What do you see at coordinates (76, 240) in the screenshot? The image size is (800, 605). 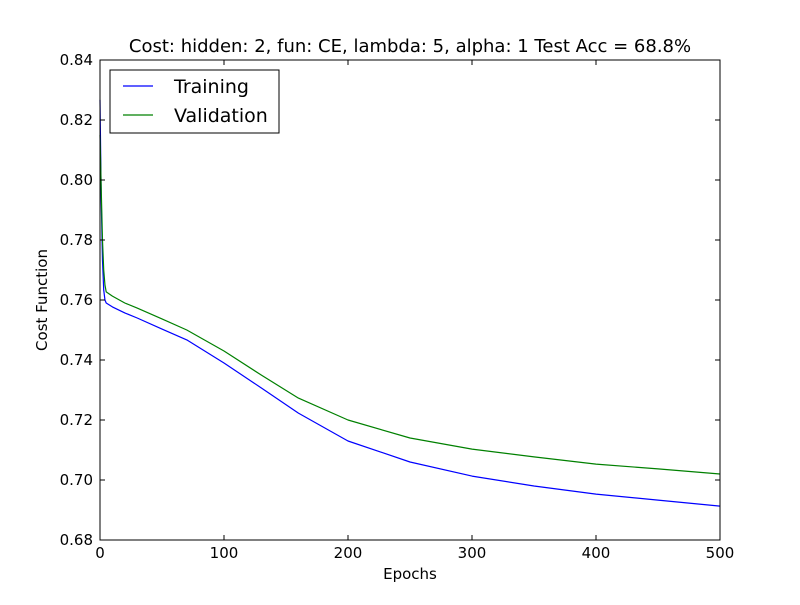 I see `y-tick-label: 0.78` at bounding box center [76, 240].